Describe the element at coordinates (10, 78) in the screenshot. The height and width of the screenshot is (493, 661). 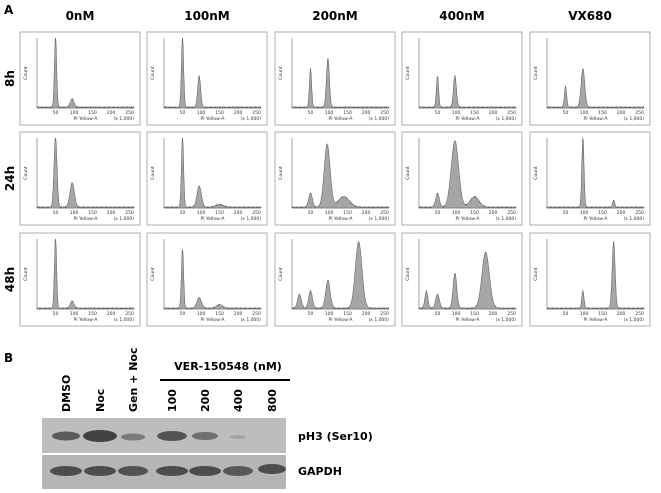
I see `row-header: 8h` at that location.